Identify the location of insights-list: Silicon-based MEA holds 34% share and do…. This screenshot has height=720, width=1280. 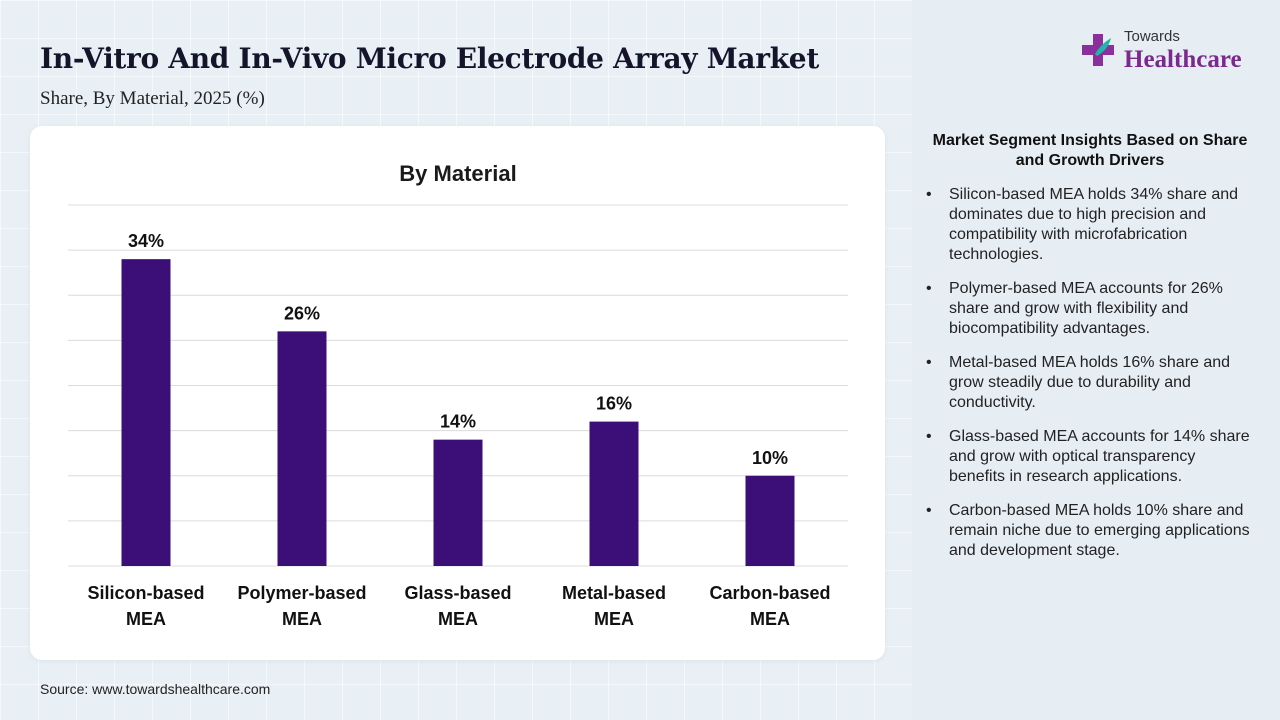
(1087, 373).